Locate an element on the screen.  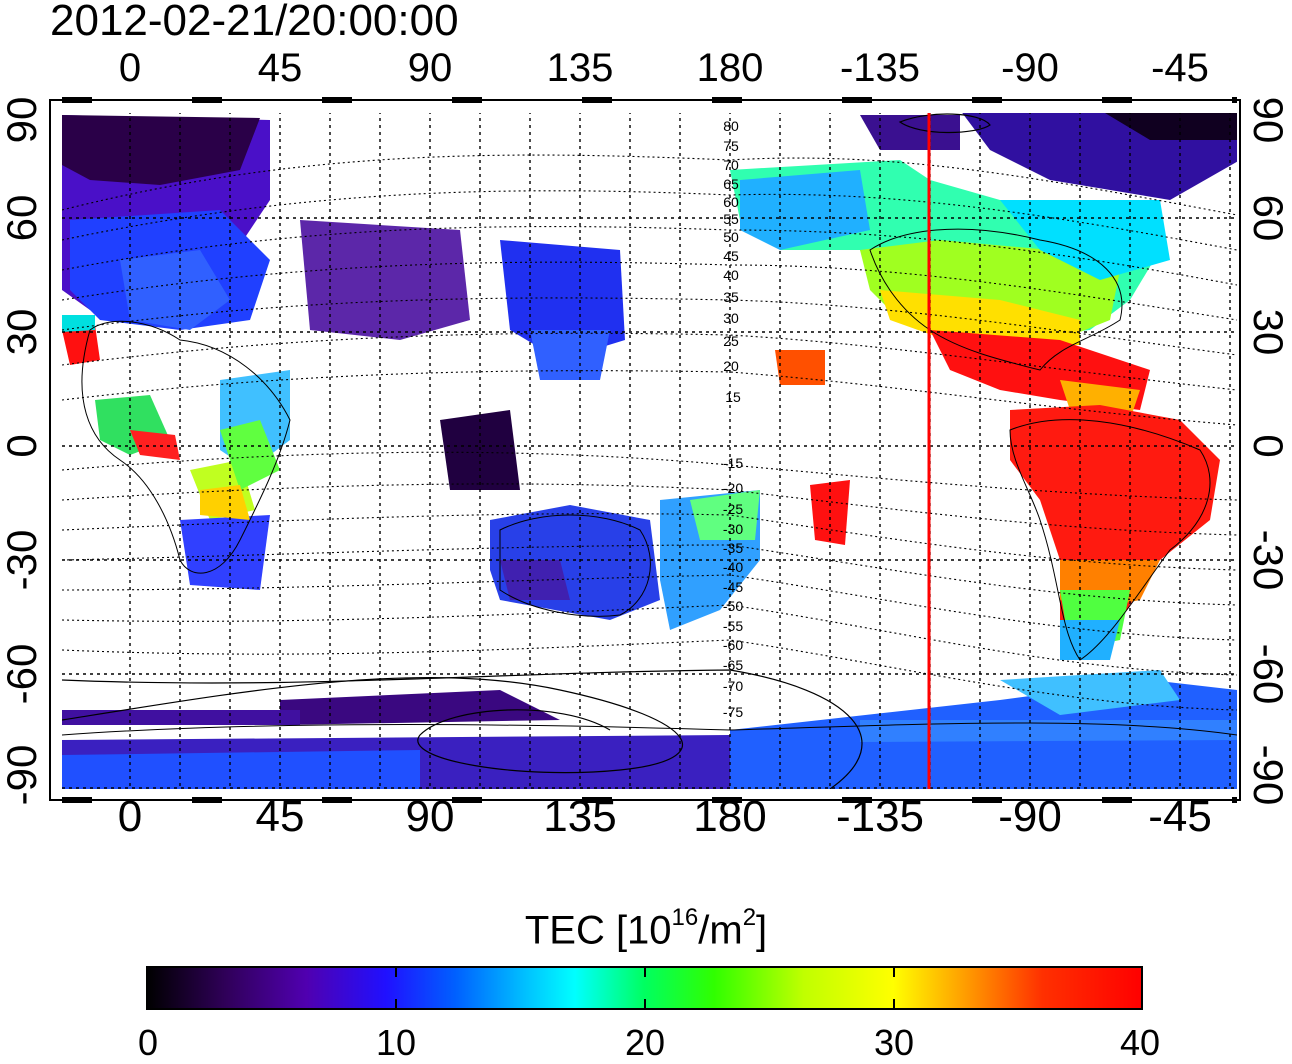
contour-label: 65 is located at coordinates (731, 184).